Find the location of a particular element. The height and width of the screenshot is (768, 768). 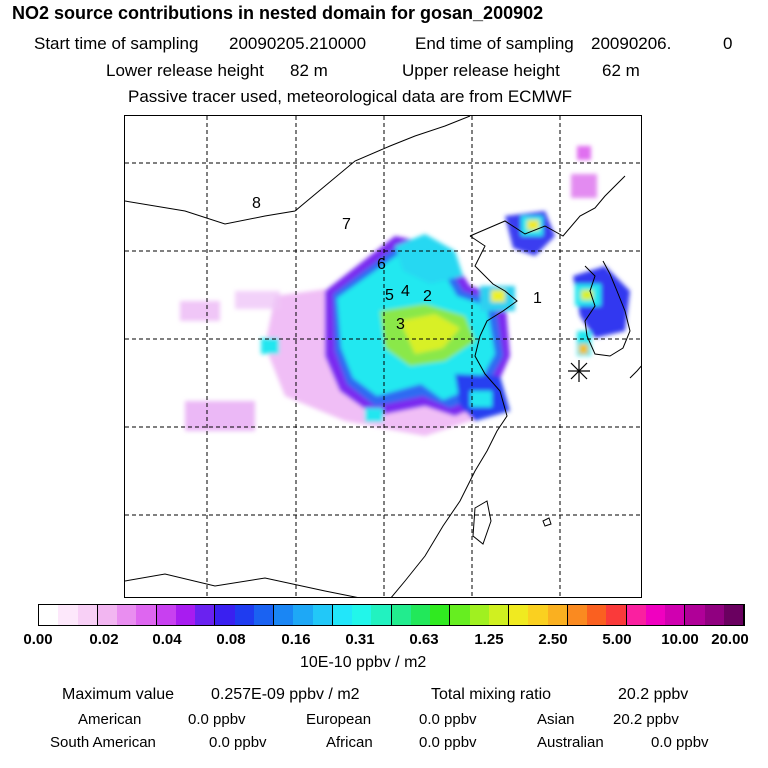

coast-japan is located at coordinates (635, 372).